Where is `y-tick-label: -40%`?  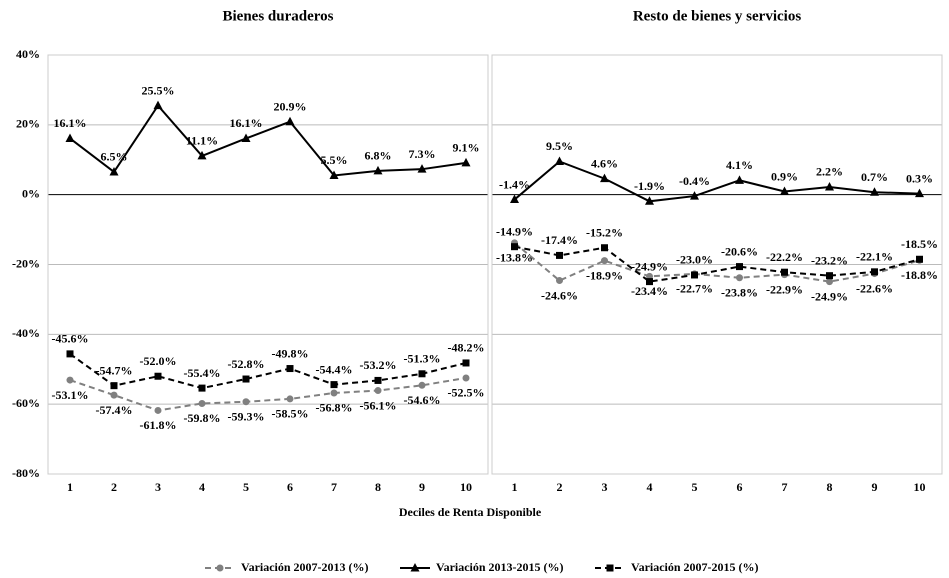
y-tick-label: -40% is located at coordinates (26, 333).